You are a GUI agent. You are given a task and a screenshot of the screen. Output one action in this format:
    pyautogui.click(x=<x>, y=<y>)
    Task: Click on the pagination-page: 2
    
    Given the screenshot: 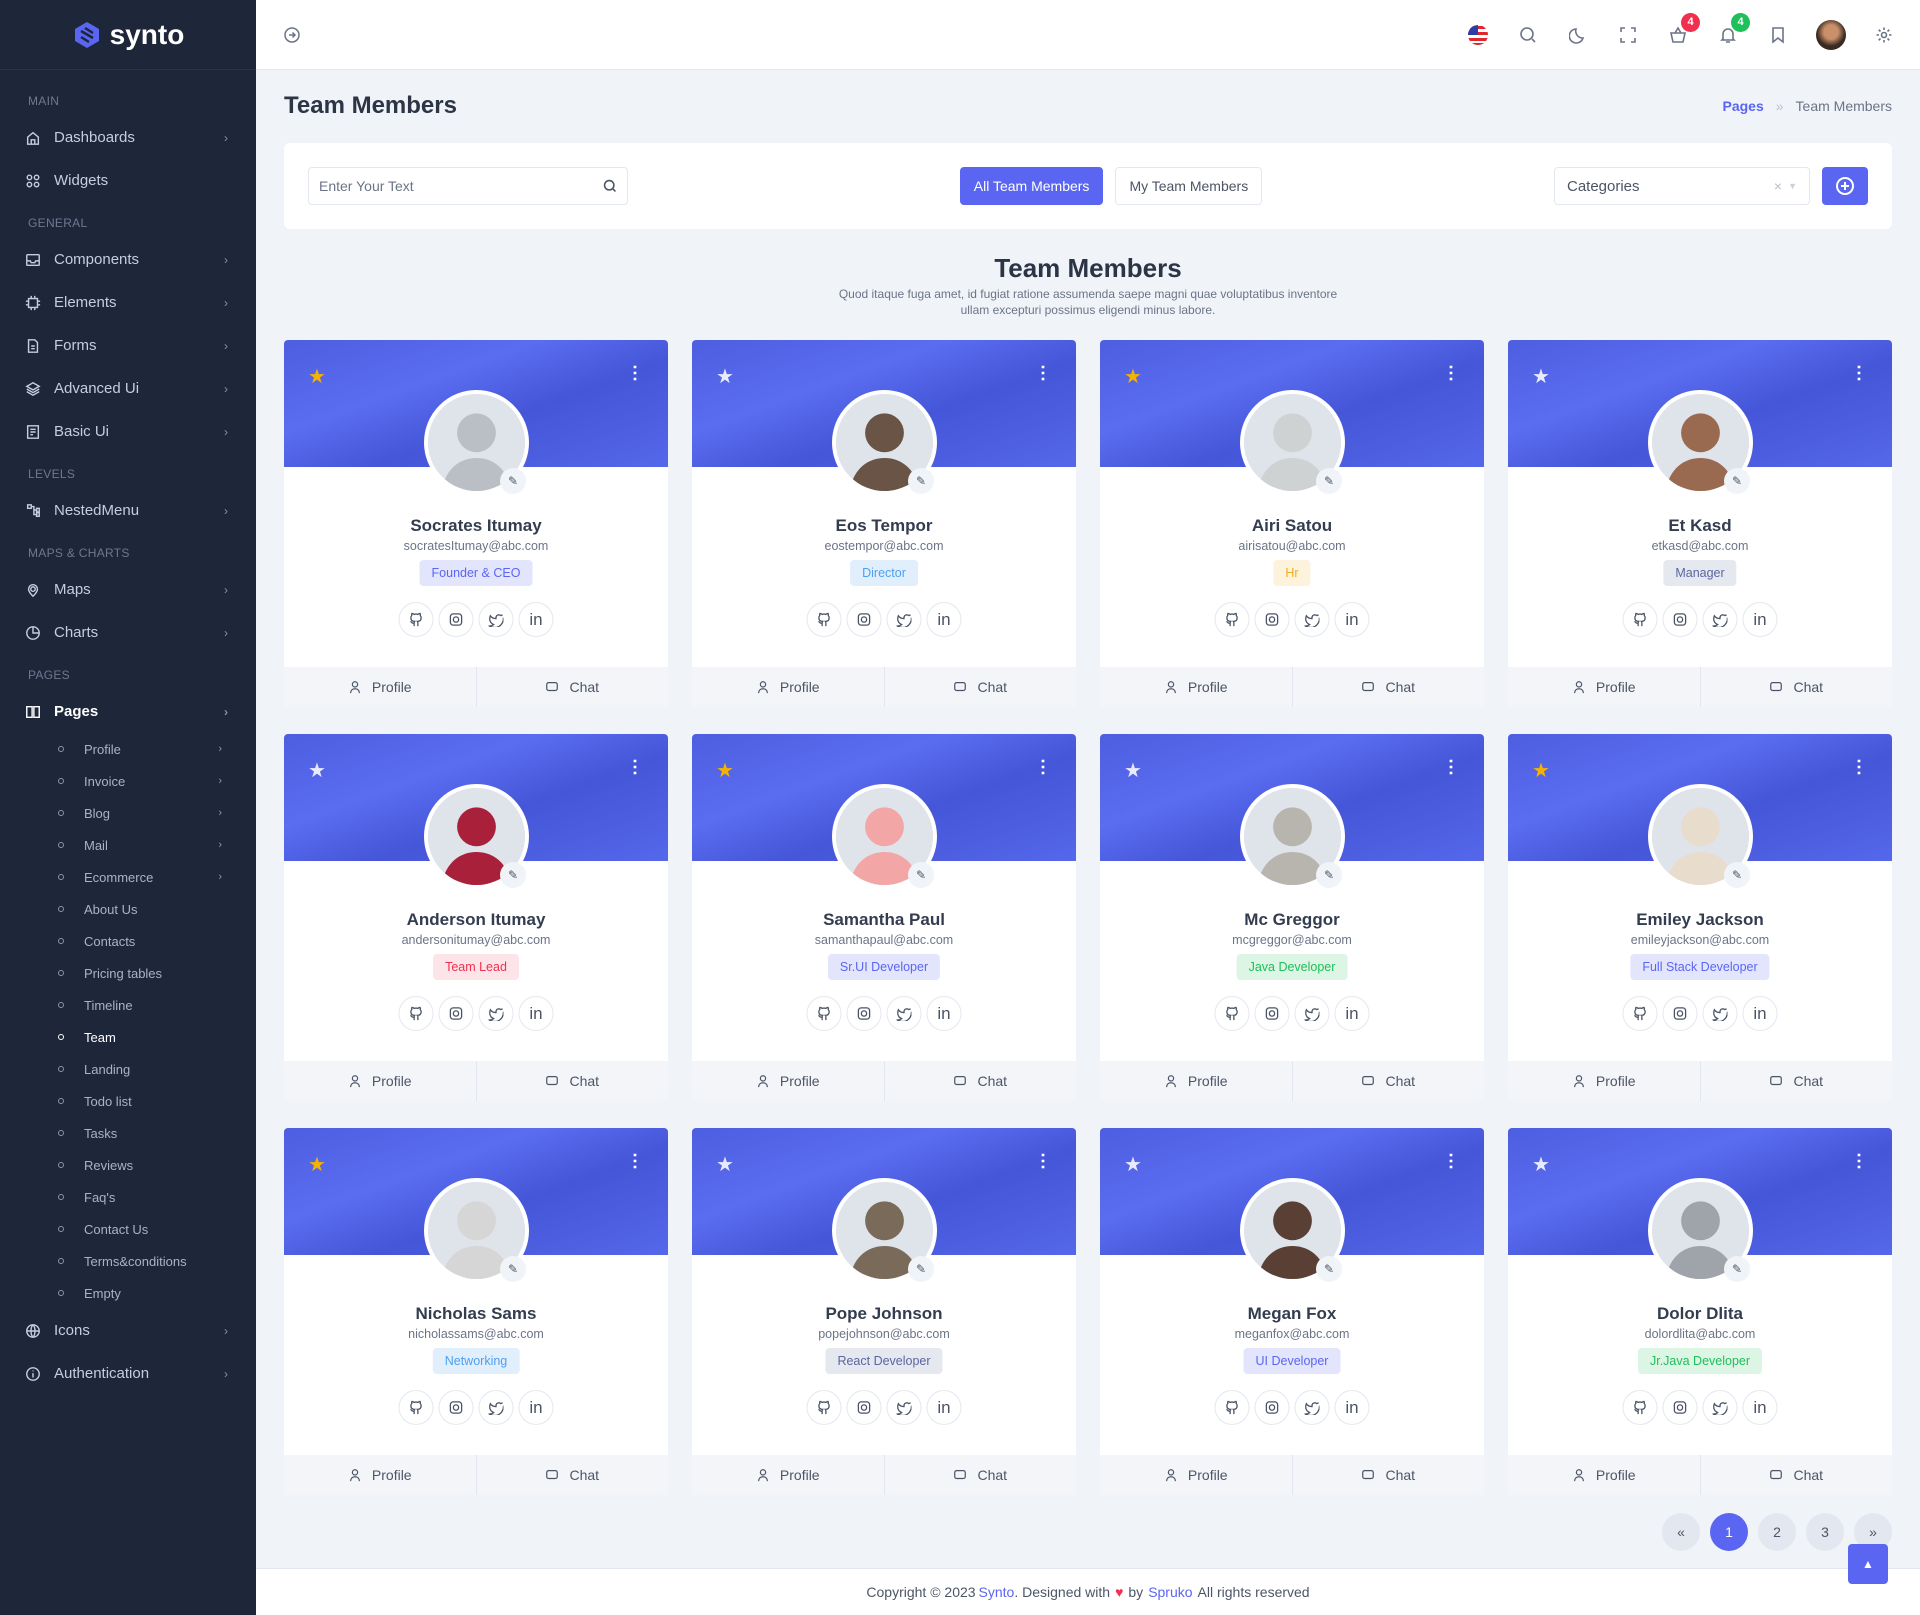 What is the action you would take?
    pyautogui.click(x=1777, y=1532)
    